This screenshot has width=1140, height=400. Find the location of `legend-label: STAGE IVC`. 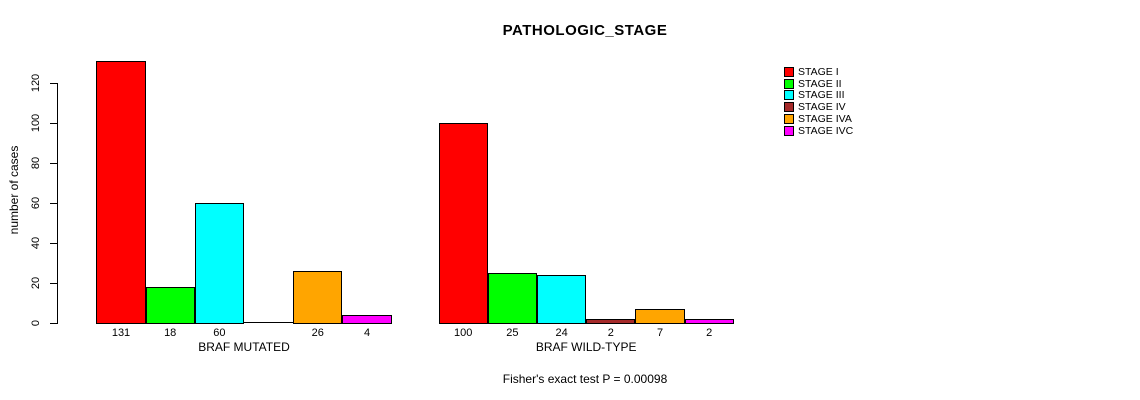

legend-label: STAGE IVC is located at coordinates (826, 130).